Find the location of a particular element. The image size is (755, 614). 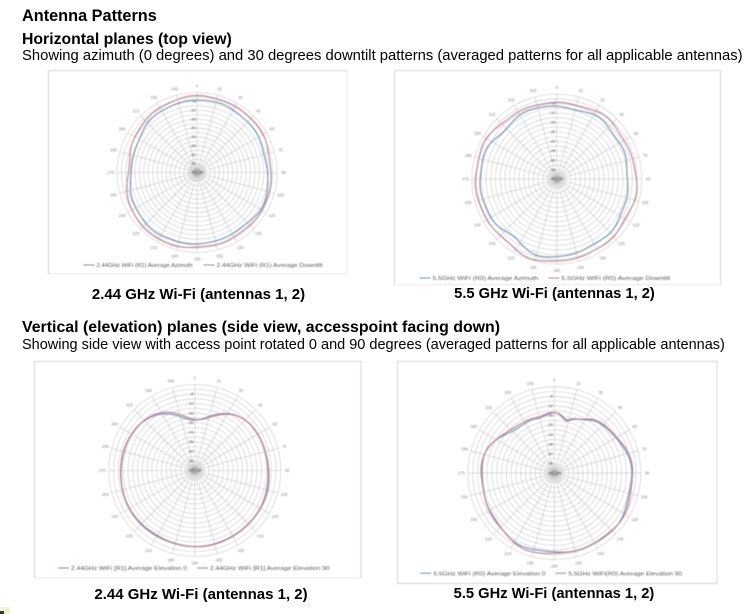

svg-text:2.44GHz WiFi [R1] Average Elev: 2.44GHz WiFi [R1] Average Elevation 90 is located at coordinates (270, 569).